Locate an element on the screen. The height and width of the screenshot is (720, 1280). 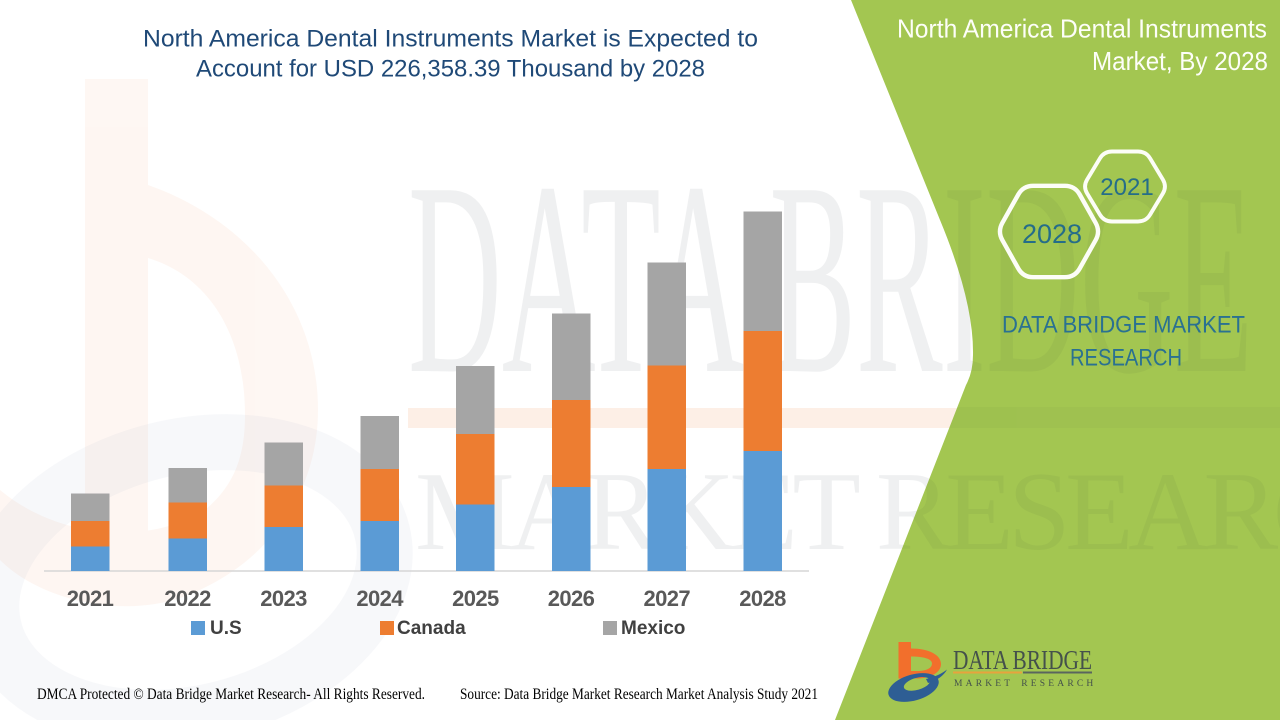
svg-text: RESEARCH is located at coordinates (1126, 358).